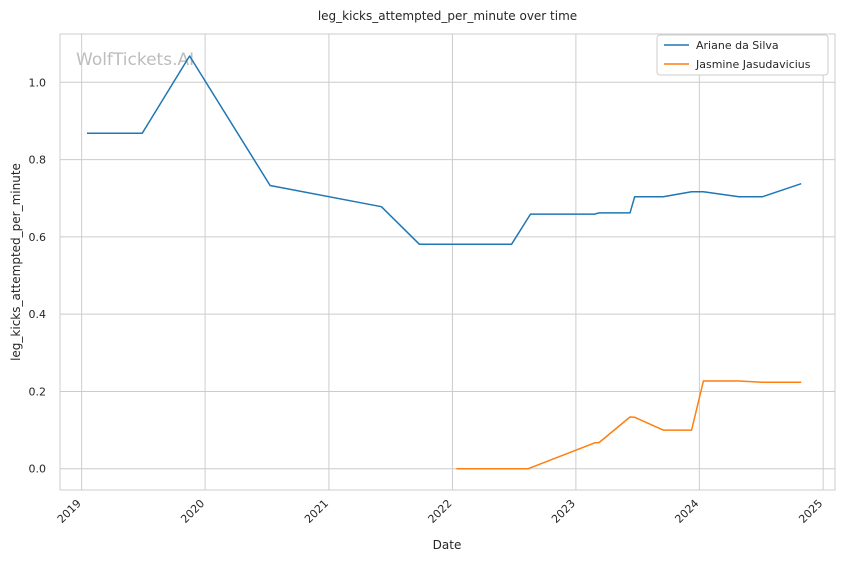  What do you see at coordinates (38, 391) in the screenshot?
I see `y-tick-label: 0.2` at bounding box center [38, 391].